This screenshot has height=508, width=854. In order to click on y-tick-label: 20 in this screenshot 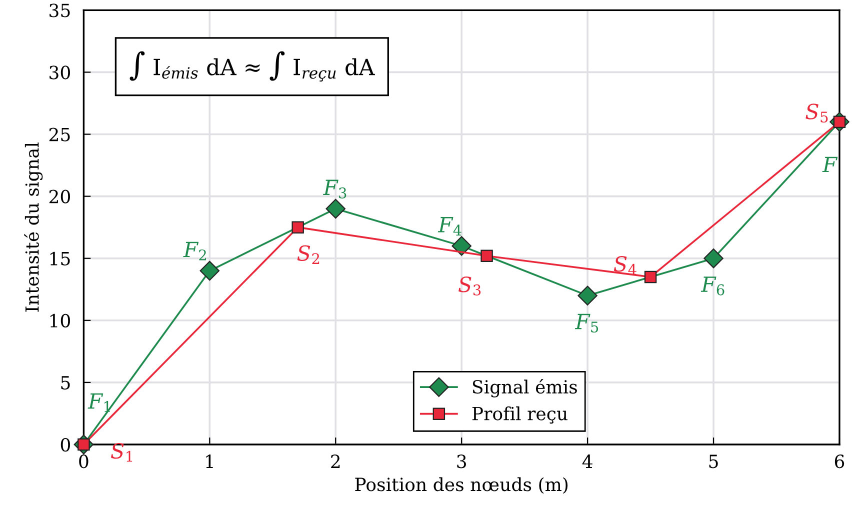, I will do `click(59, 197)`.